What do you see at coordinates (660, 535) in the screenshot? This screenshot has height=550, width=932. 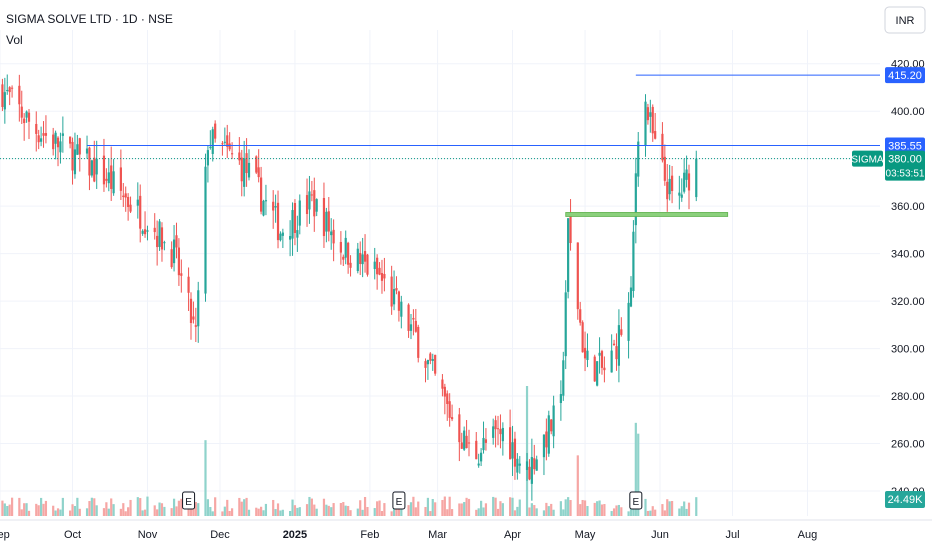 I see `x-tick-label: Jun` at bounding box center [660, 535].